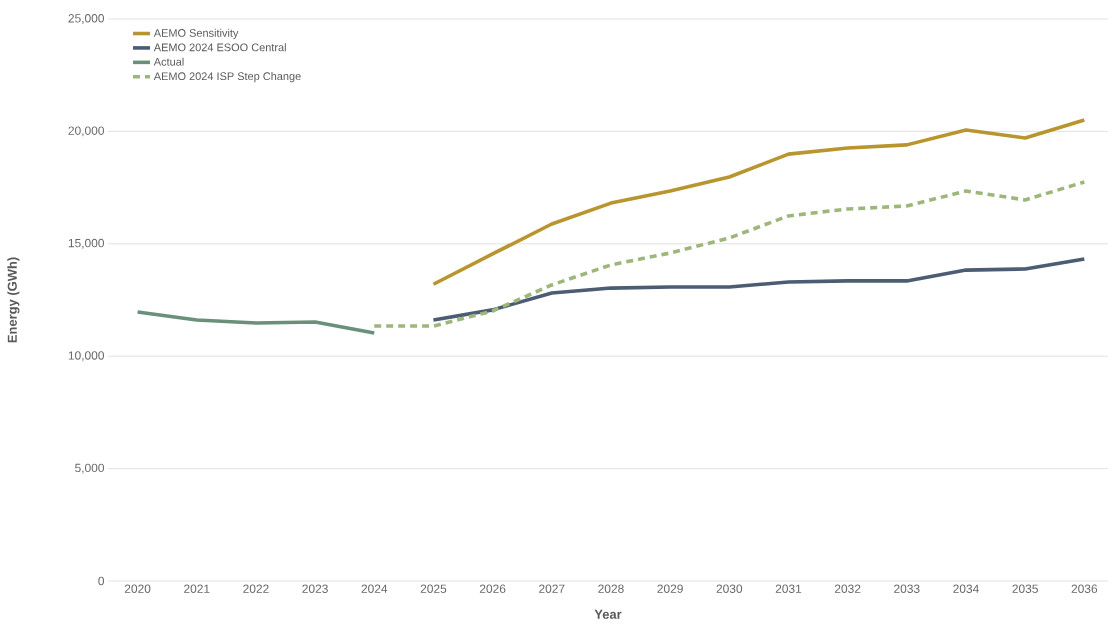 The image size is (1108, 643). I want to click on y-tick-label: 25,000, so click(86, 19).